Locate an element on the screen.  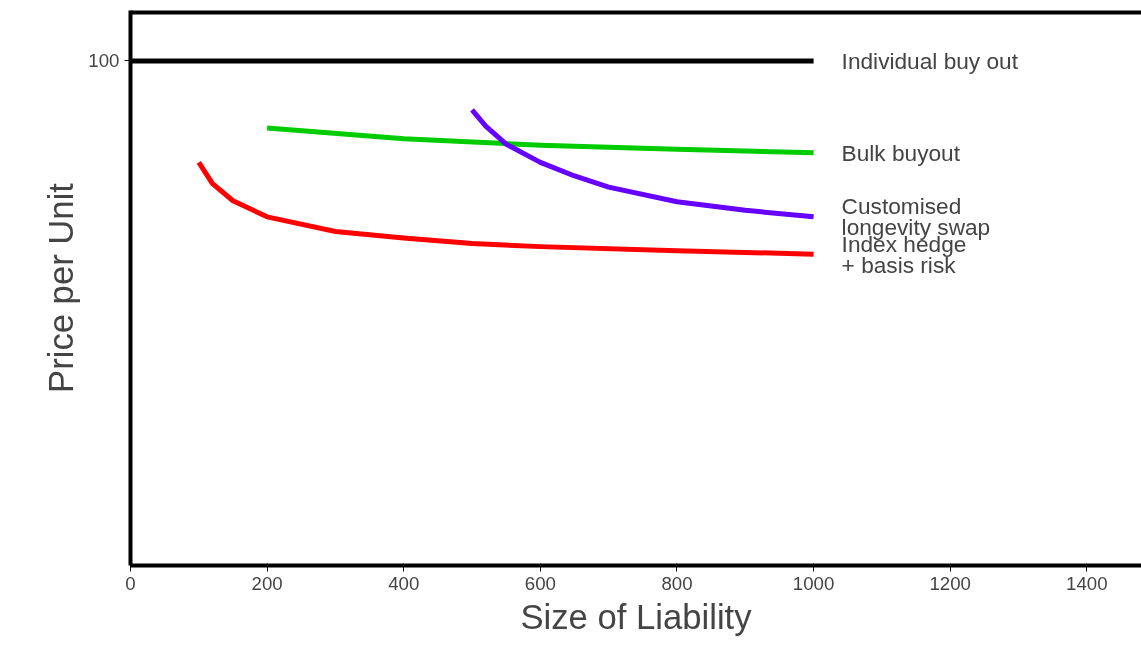
x-tick-label: 1000 is located at coordinates (813, 583).